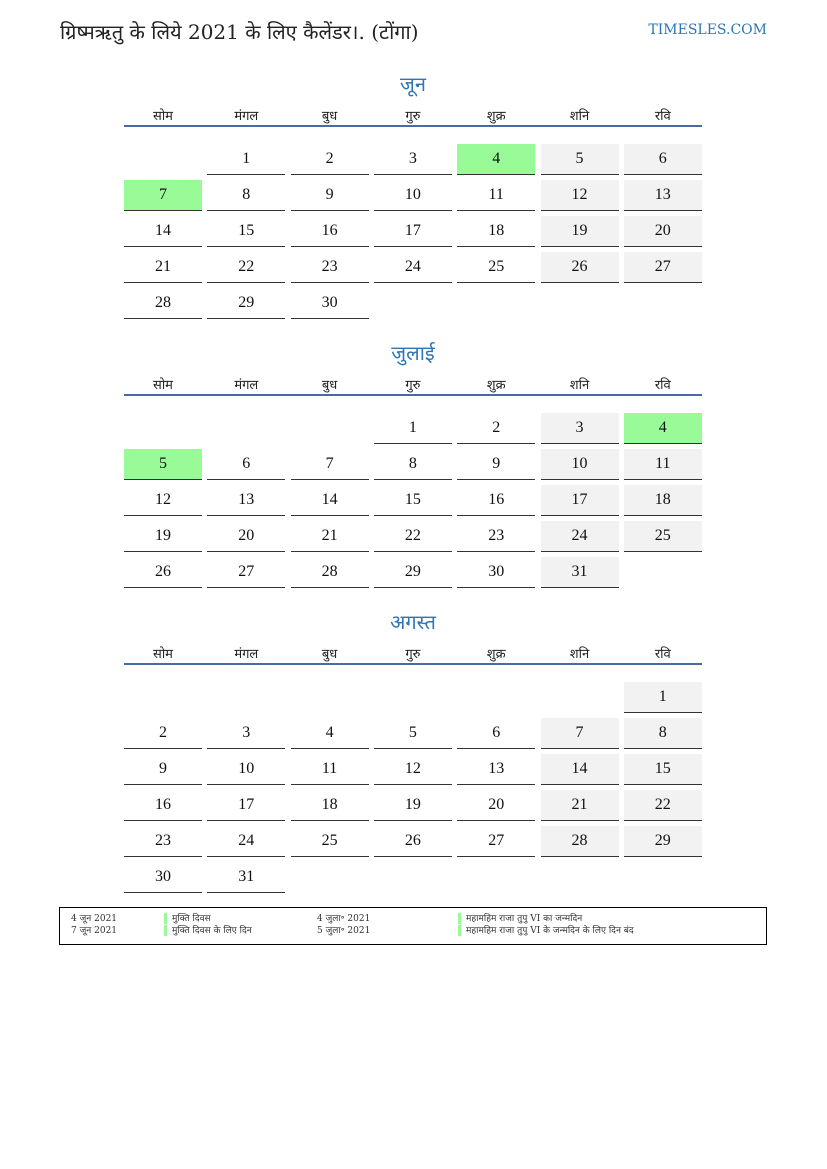 This screenshot has width=827, height=1169. What do you see at coordinates (163, 195) in the screenshot?
I see `day-cell: 7` at bounding box center [163, 195].